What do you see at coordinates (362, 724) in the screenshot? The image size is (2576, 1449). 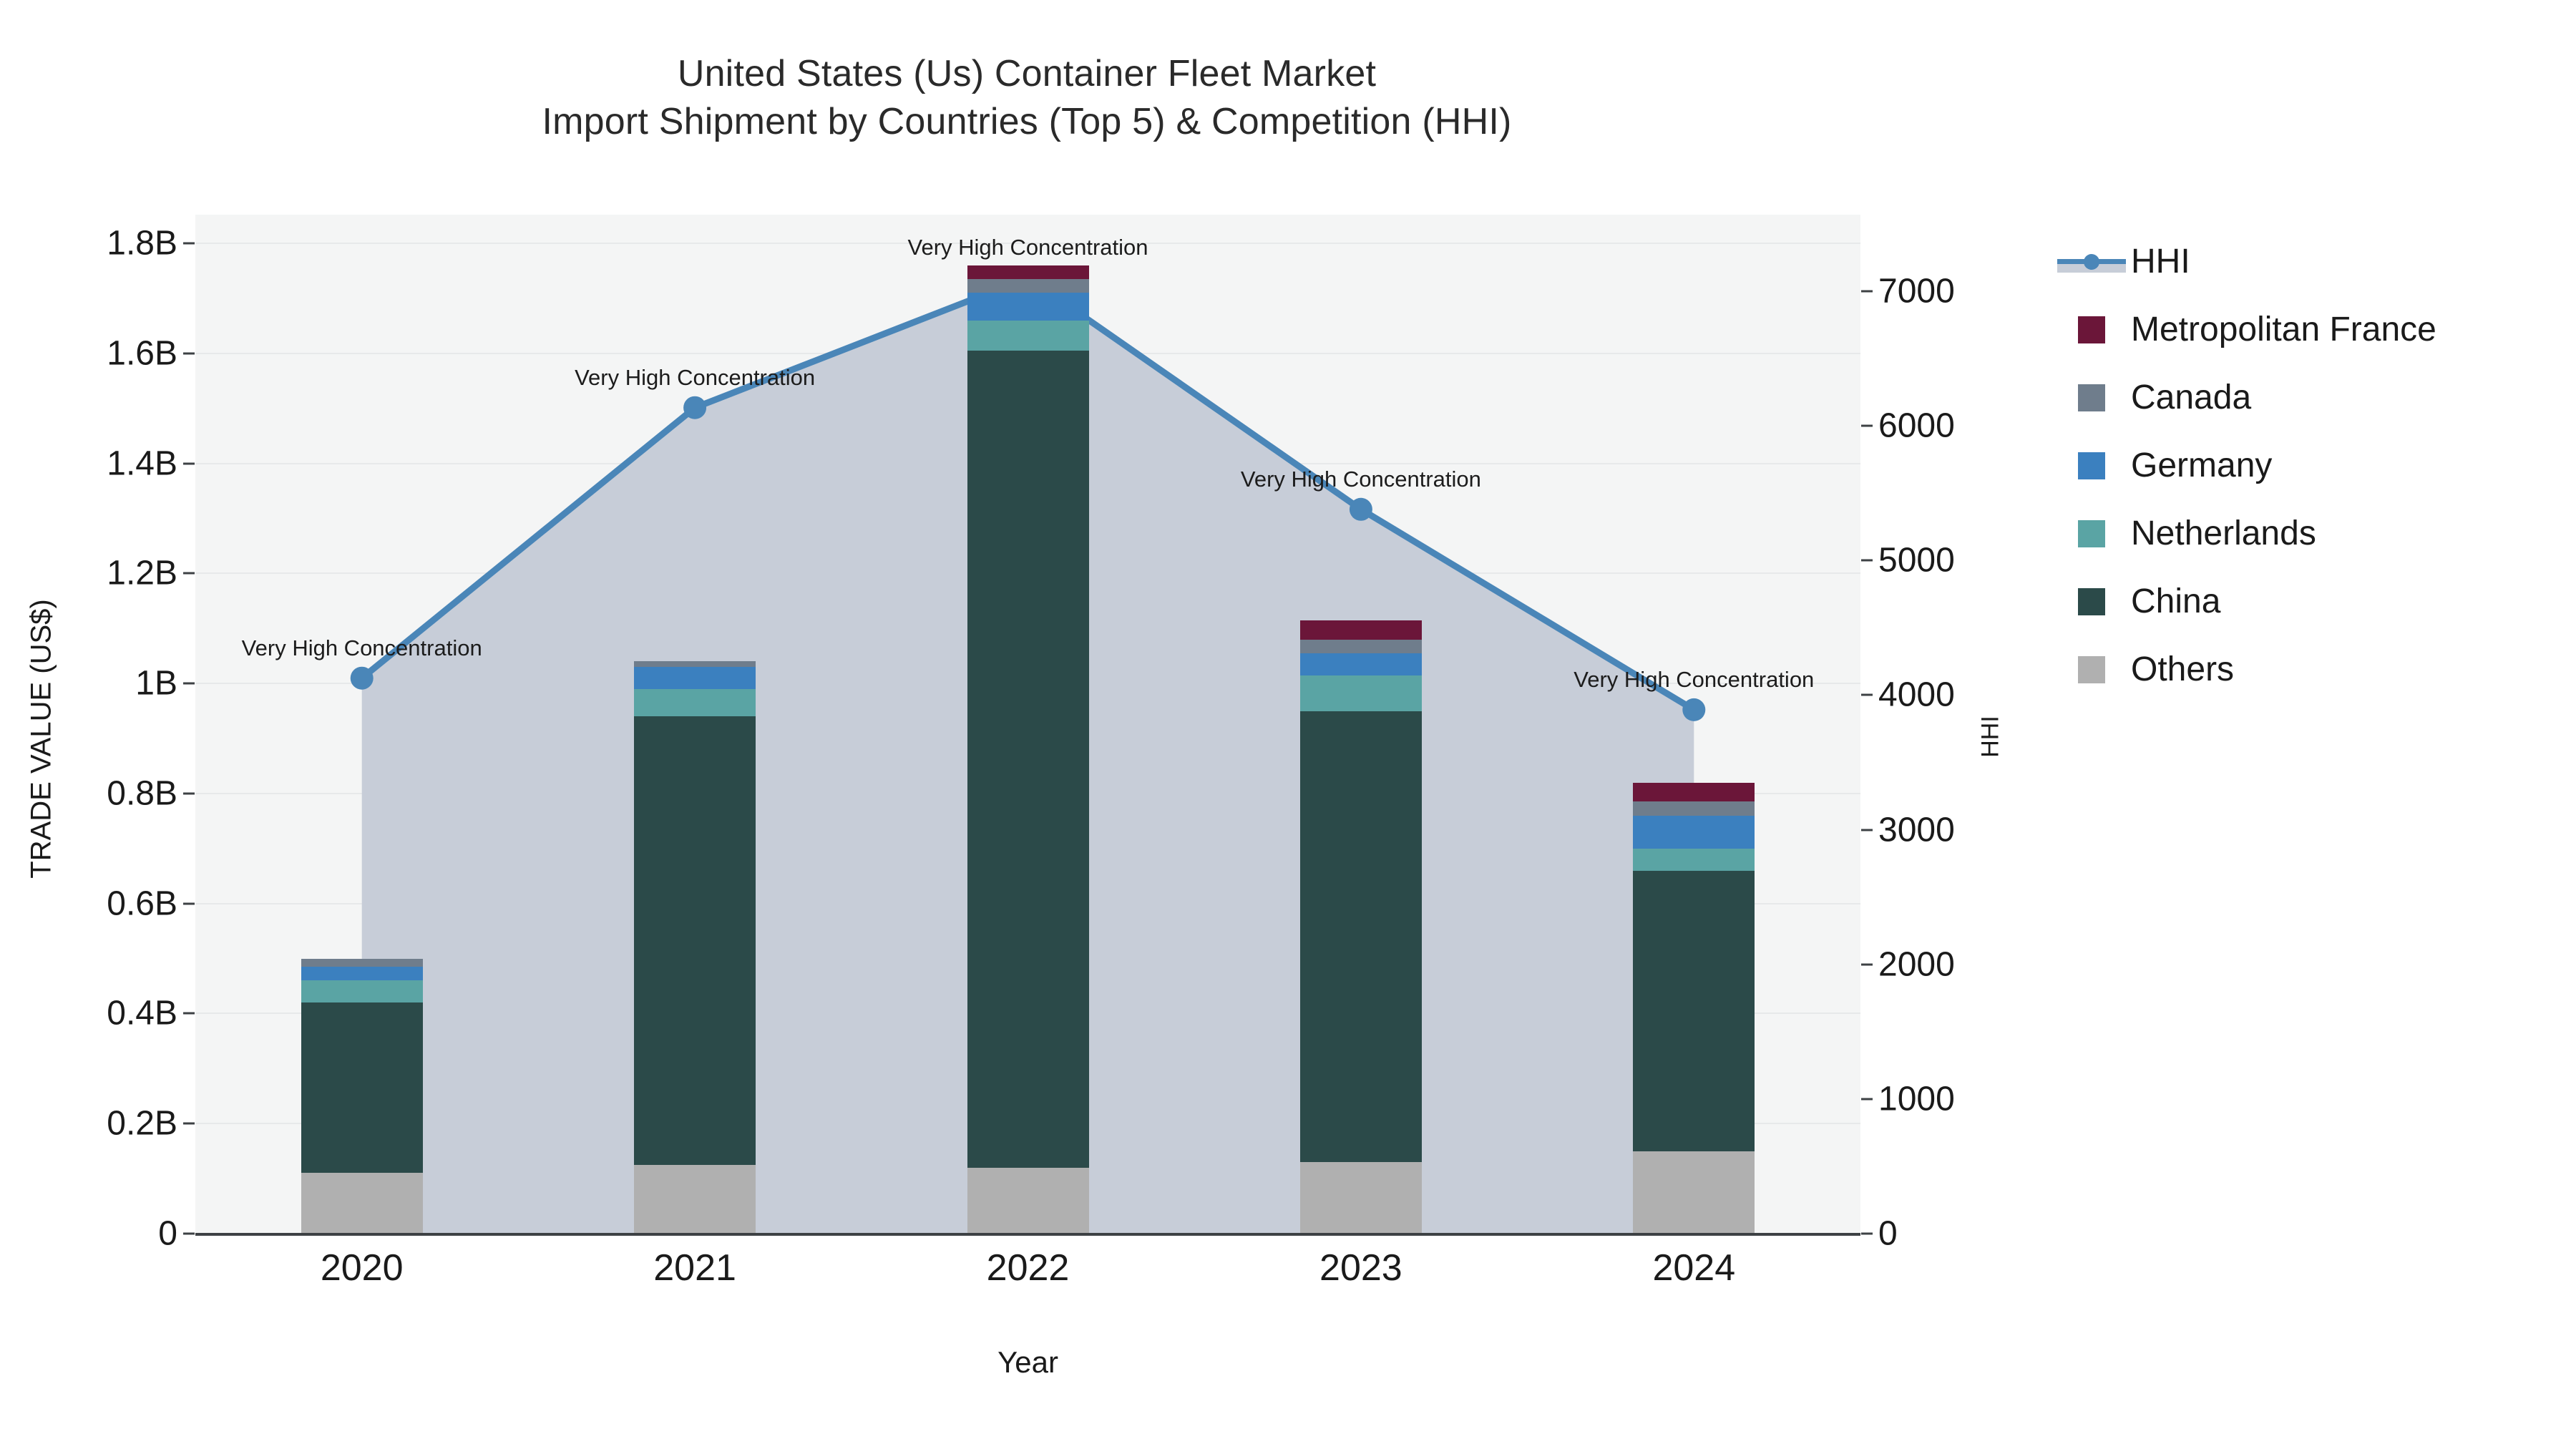 I see `bar-group-2020` at bounding box center [362, 724].